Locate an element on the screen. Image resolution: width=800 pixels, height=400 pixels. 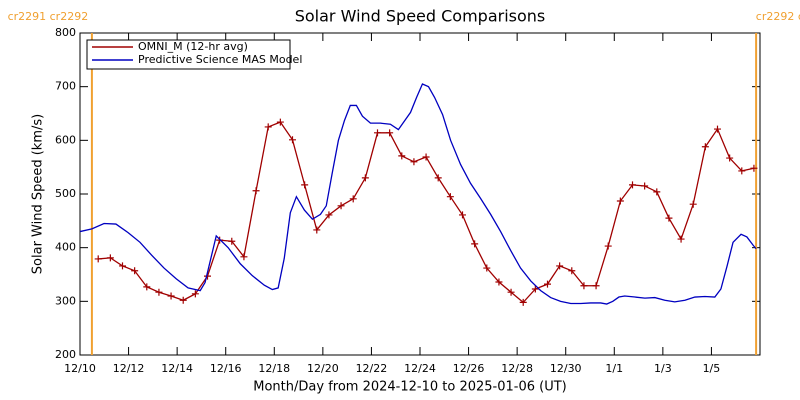
legend-box is located at coordinates (188, 54).